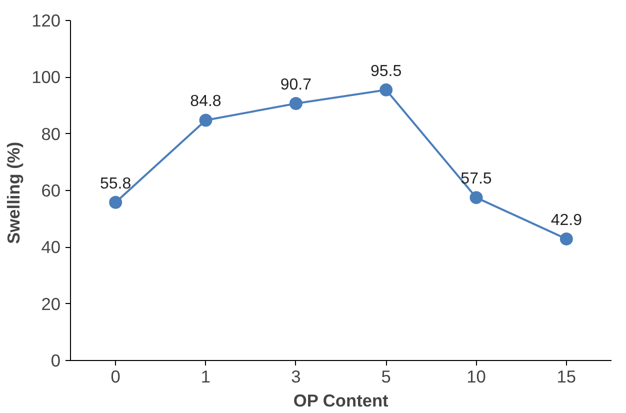  Describe the element at coordinates (205, 376) in the screenshot. I see `x-tick-label: 1` at that location.